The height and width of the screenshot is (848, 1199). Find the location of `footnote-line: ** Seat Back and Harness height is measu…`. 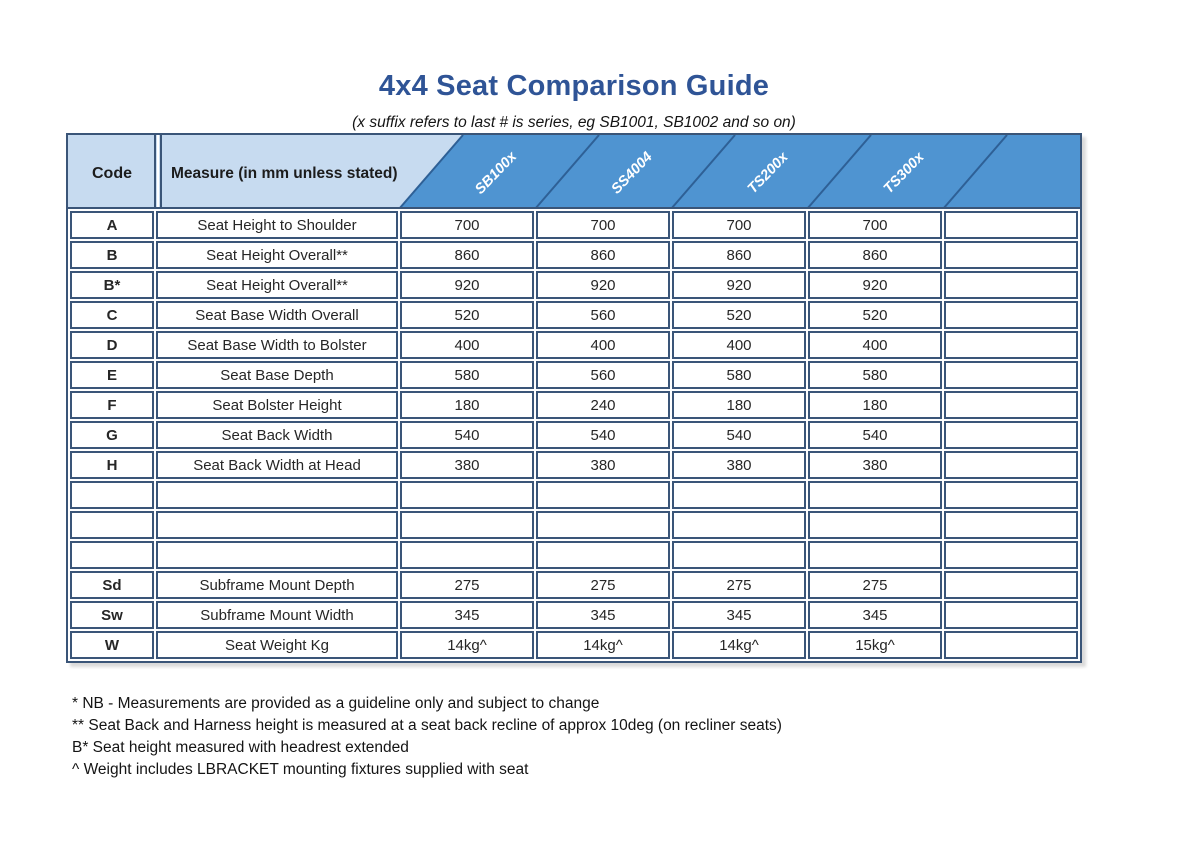

footnote-line: ** Seat Back and Harness height is measu… is located at coordinates (427, 725).